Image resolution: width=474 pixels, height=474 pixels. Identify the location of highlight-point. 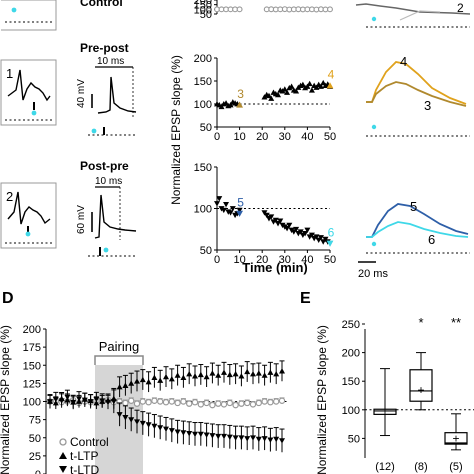
(239, 213).